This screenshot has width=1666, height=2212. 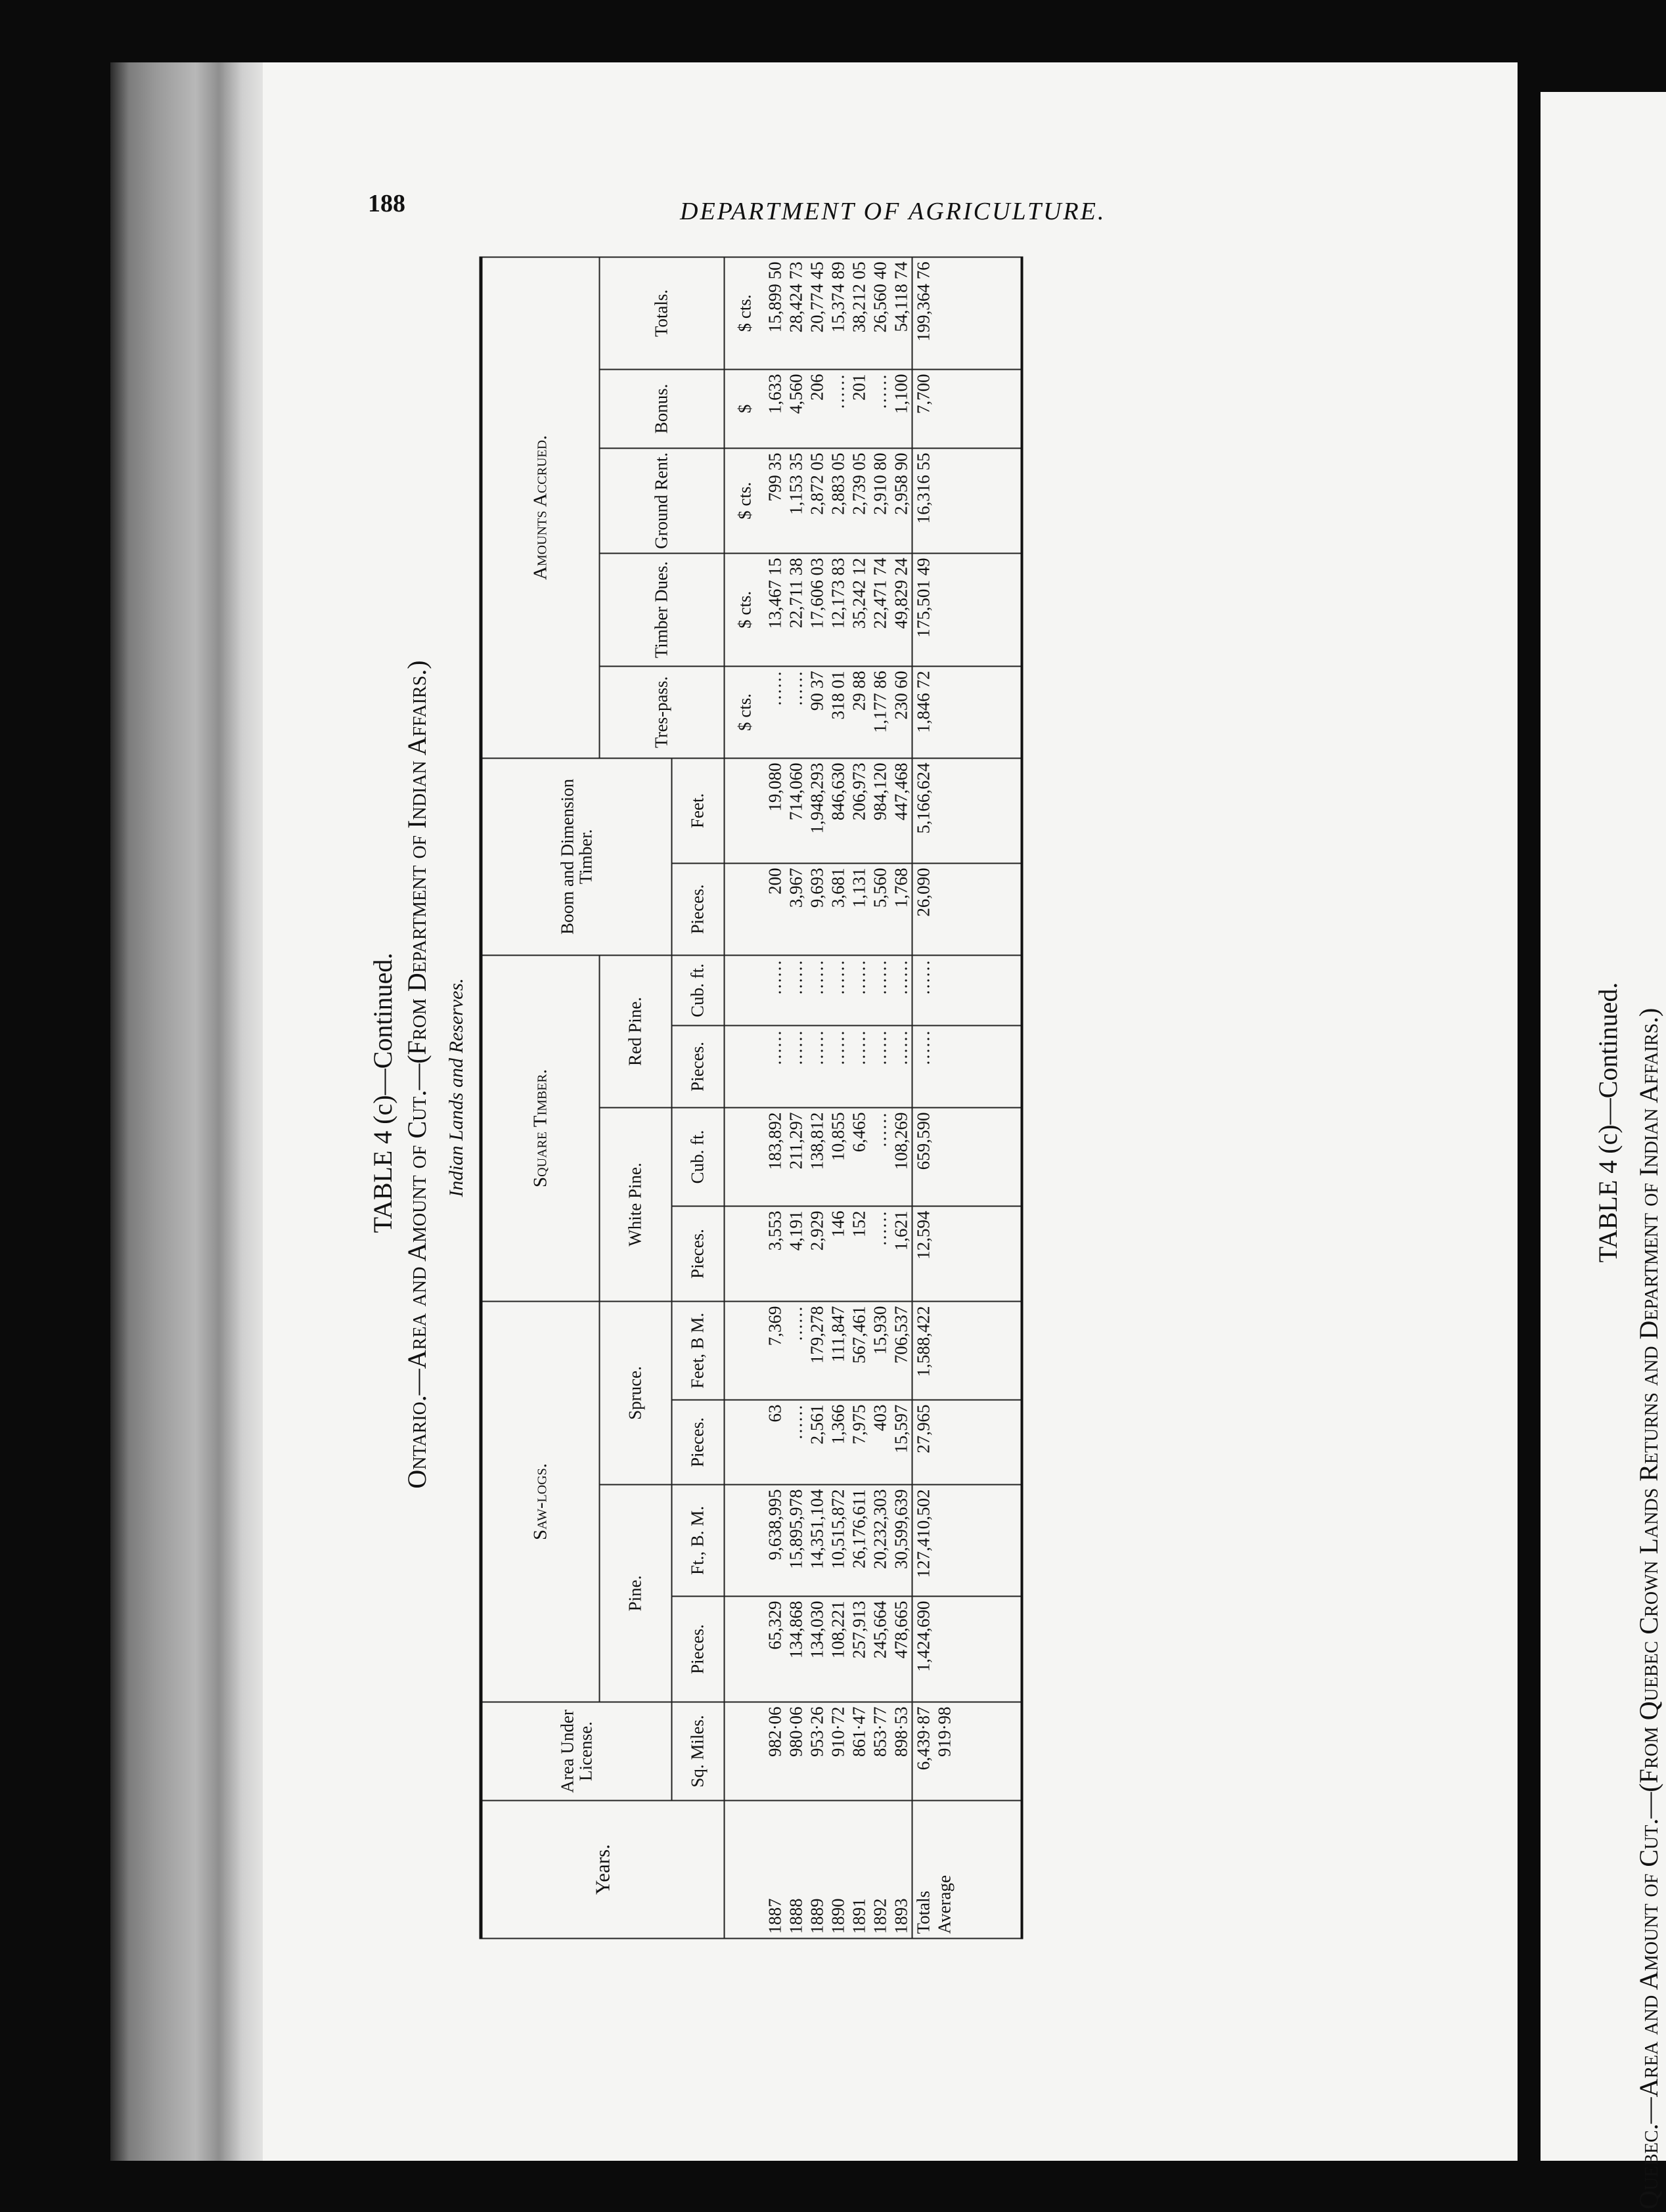 I want to click on table-row-cell: 108,221, so click(x=837, y=1649).